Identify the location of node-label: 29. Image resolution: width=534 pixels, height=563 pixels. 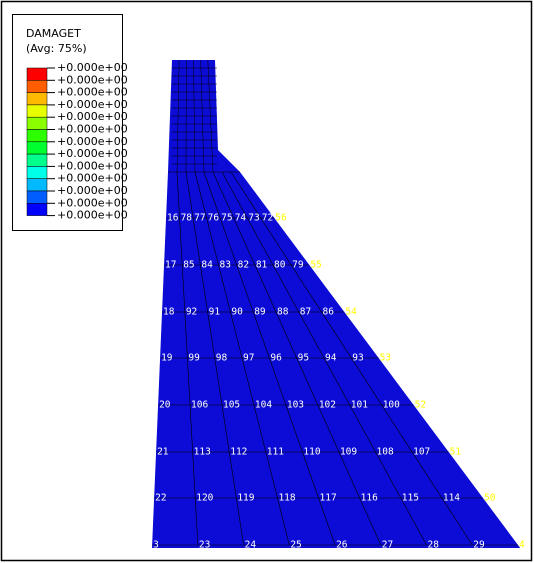
(479, 545).